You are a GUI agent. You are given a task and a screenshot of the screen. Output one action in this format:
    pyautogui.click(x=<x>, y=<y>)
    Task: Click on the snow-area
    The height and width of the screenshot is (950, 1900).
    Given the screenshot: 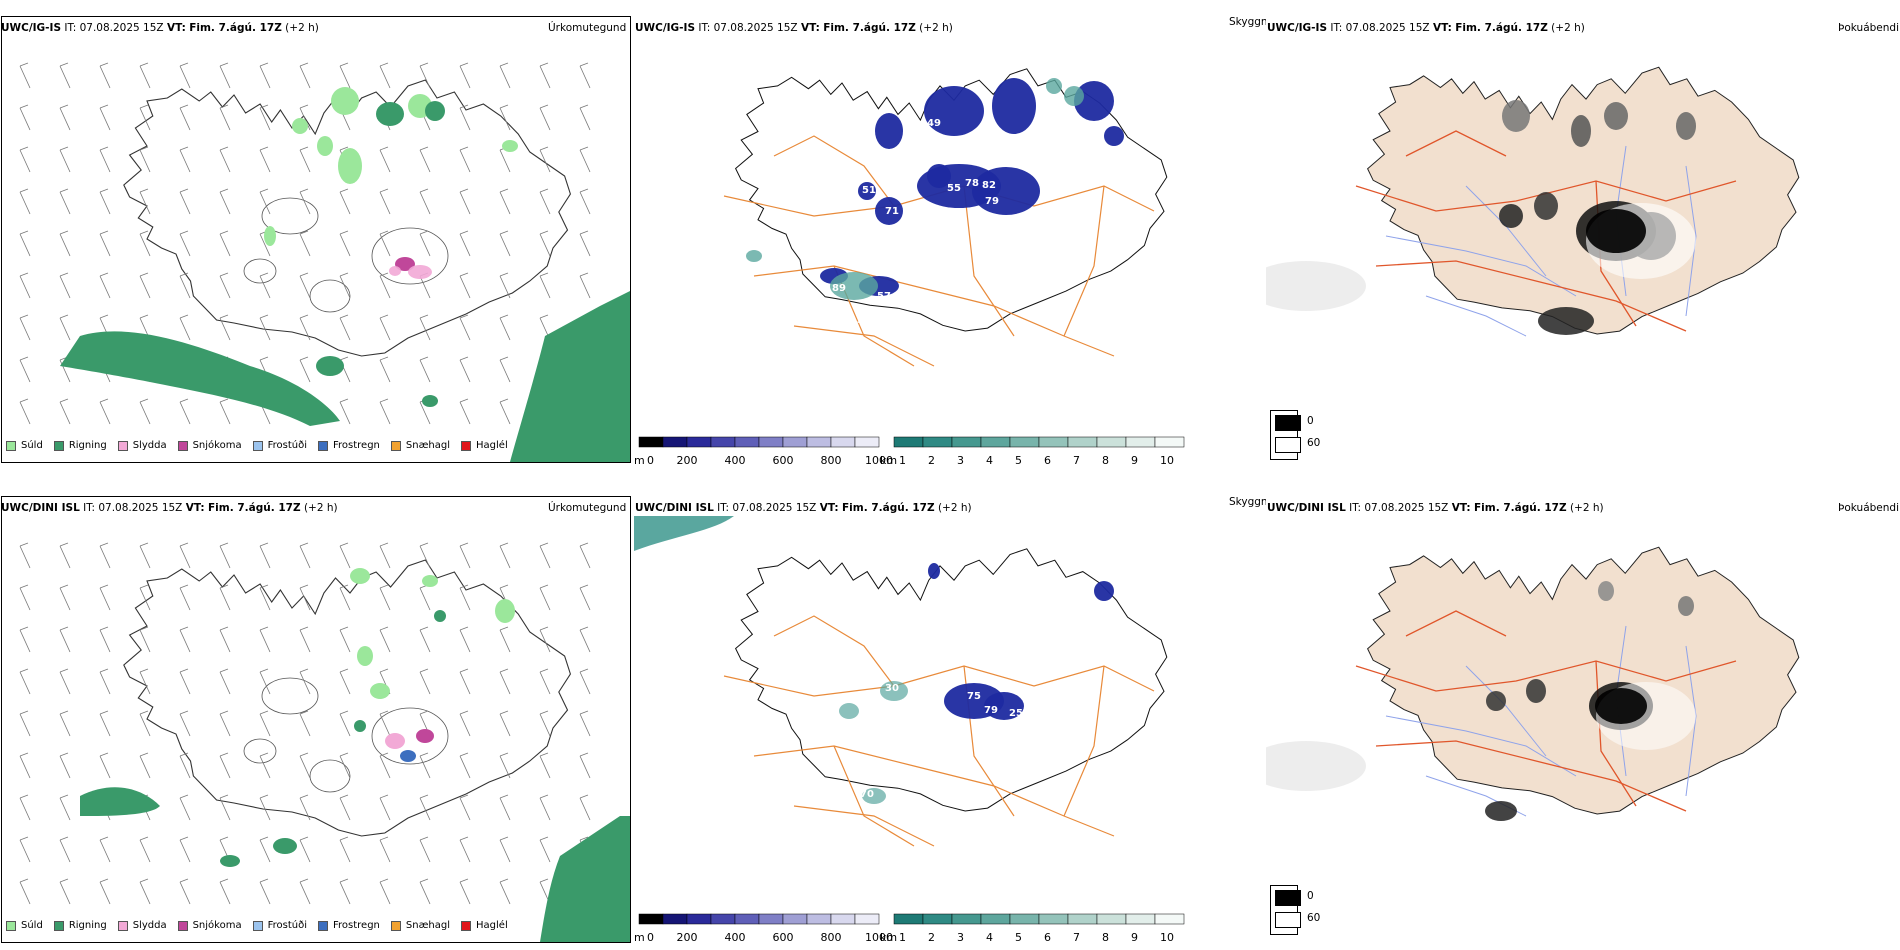 What is the action you would take?
    pyautogui.click(x=425, y=736)
    